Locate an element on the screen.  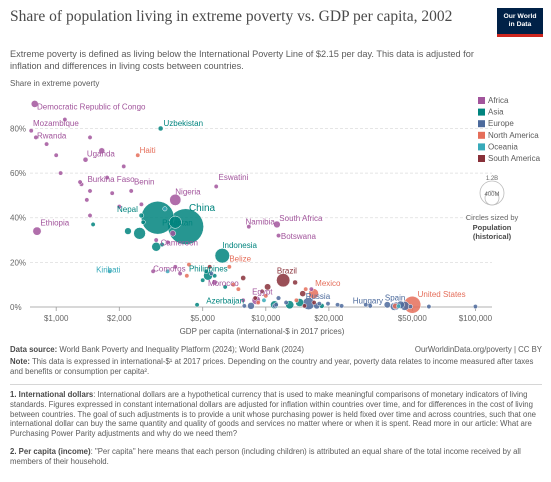
owid-logo: Our World in Data is located at coordinates (520, 21).